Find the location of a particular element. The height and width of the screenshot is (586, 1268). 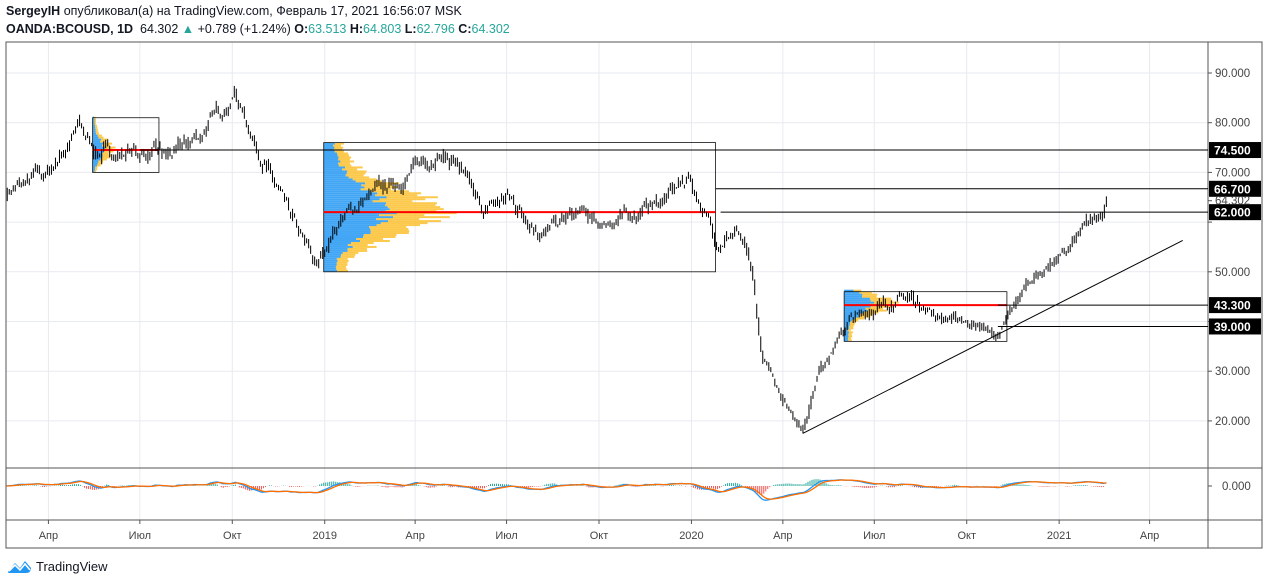

level-label: 62.000 is located at coordinates (1232, 213).